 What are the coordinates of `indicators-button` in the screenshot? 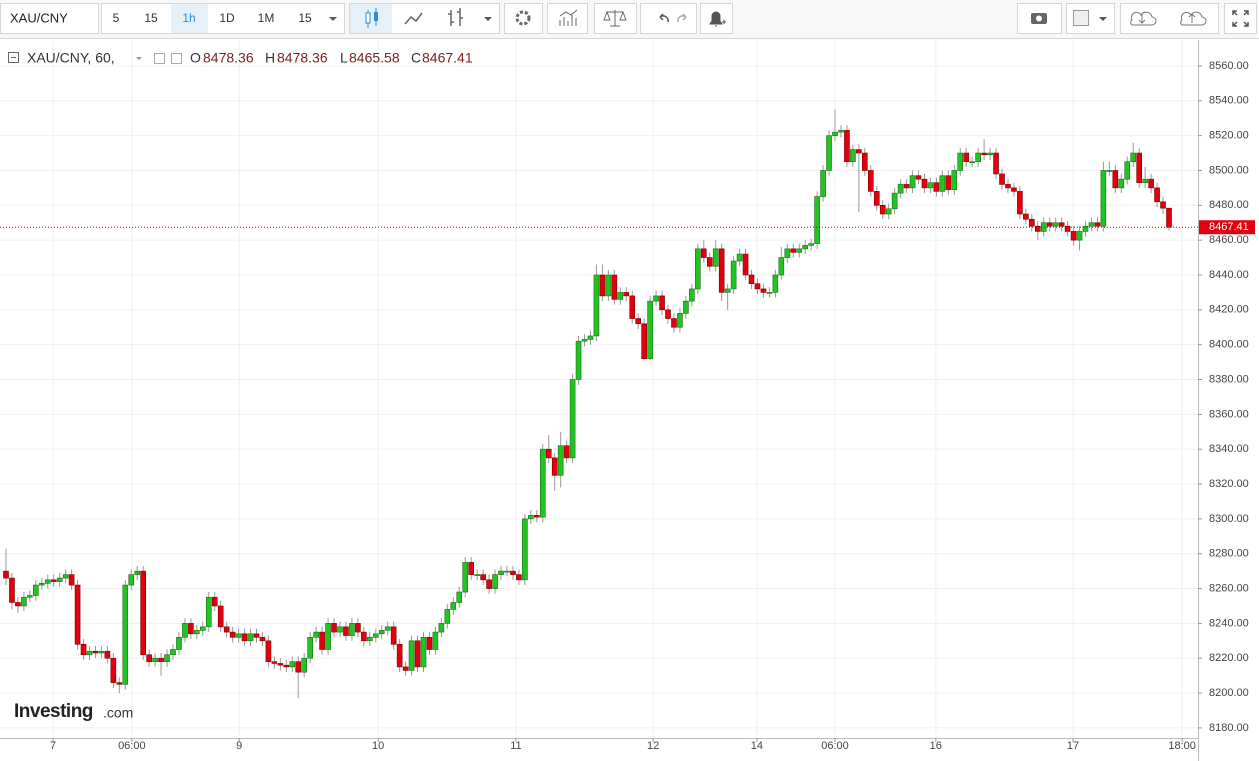 It's located at (567, 18).